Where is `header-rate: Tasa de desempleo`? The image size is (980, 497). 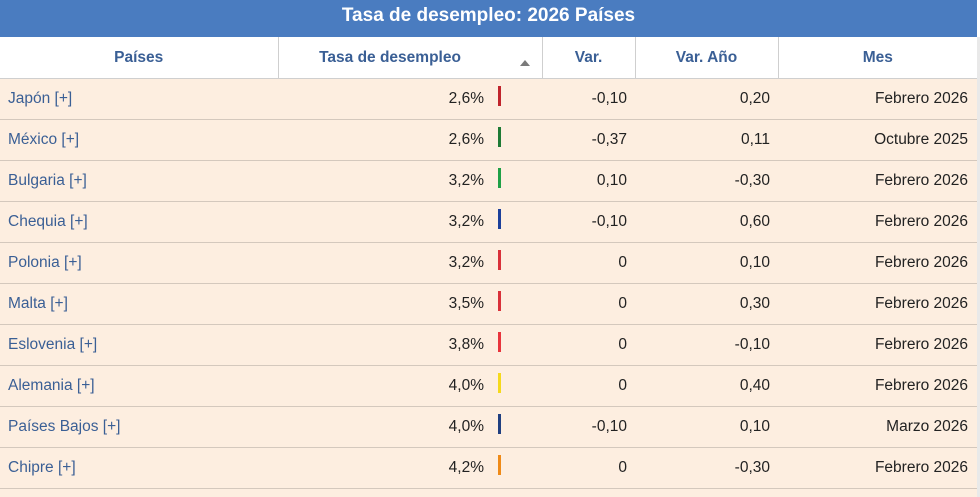
header-rate: Tasa de desempleo is located at coordinates (410, 58).